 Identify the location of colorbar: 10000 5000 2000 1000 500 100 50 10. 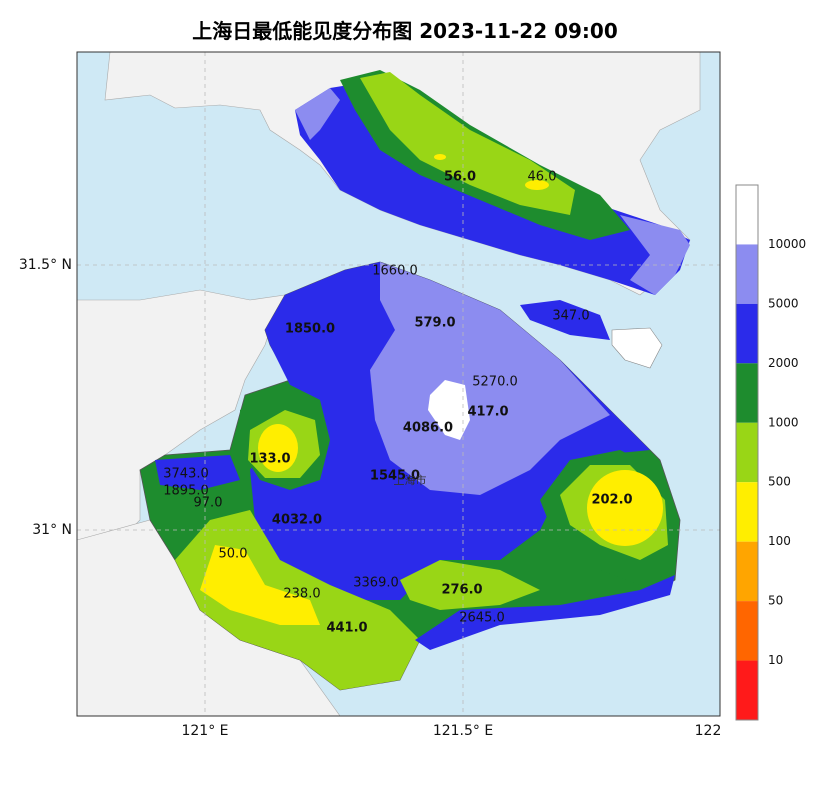
(770, 452).